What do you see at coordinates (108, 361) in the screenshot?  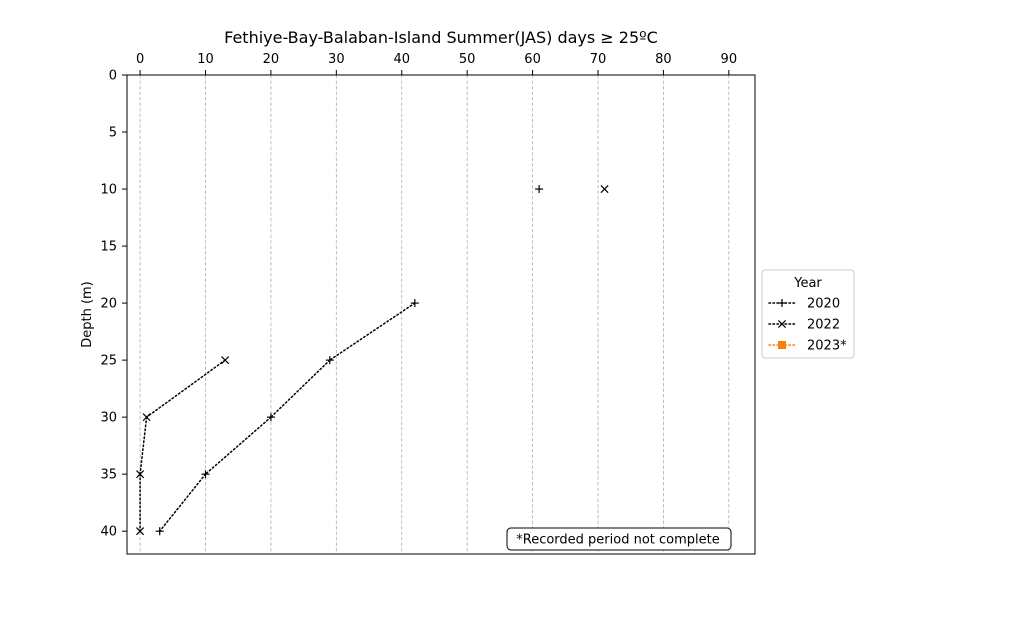 I see `y-tick-label: 25` at bounding box center [108, 361].